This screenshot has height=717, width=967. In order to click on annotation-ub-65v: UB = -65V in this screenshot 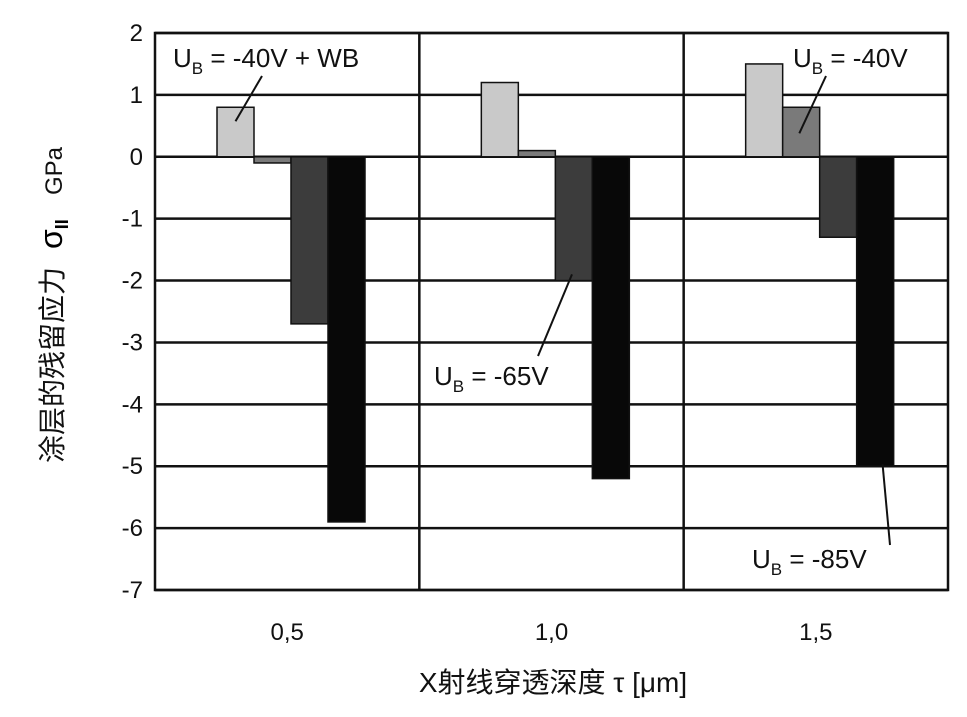, I will do `click(491, 378)`.